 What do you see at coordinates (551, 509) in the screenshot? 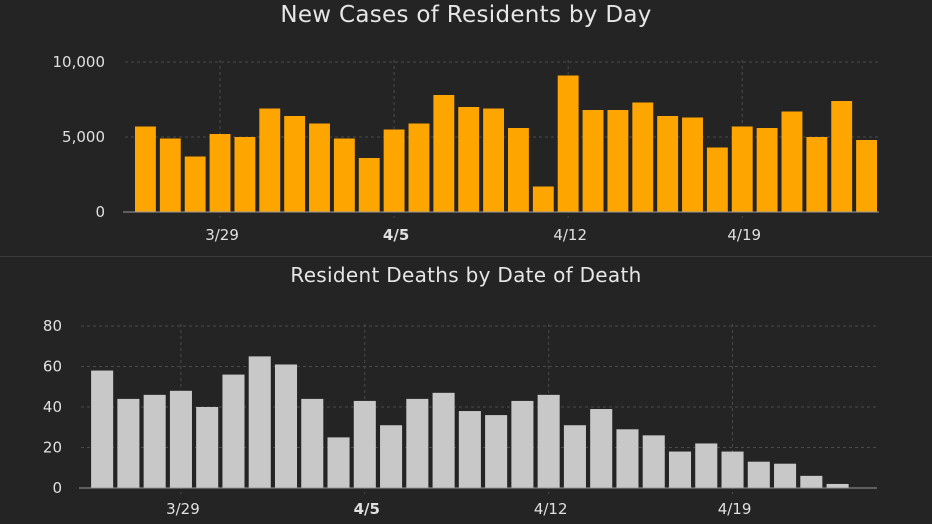
I see `deaths-xtick-label: 4/12` at bounding box center [551, 509].